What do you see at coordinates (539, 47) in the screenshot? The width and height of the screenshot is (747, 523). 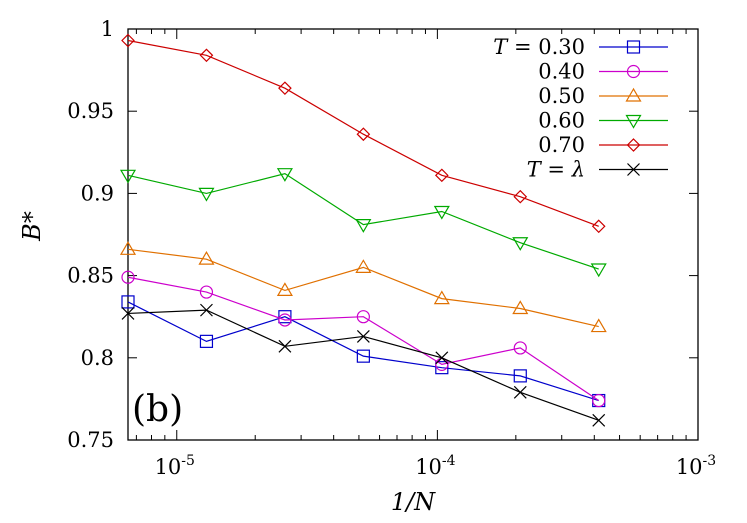 I see `legend-label-0: T = 0.30` at bounding box center [539, 47].